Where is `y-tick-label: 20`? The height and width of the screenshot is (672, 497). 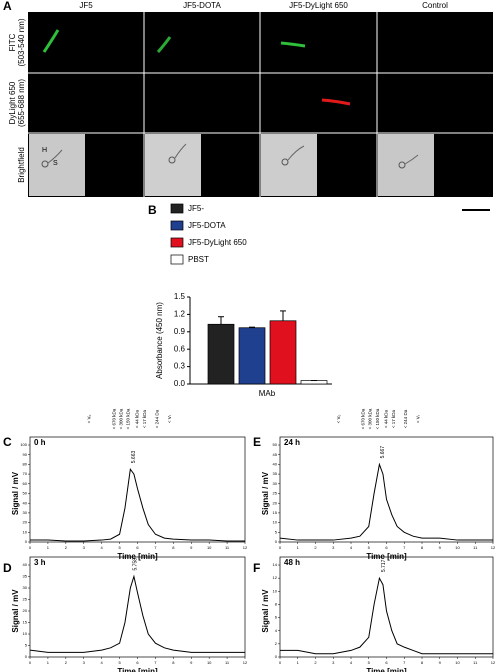
y-tick-label: 20 is located at coordinates (25, 610).